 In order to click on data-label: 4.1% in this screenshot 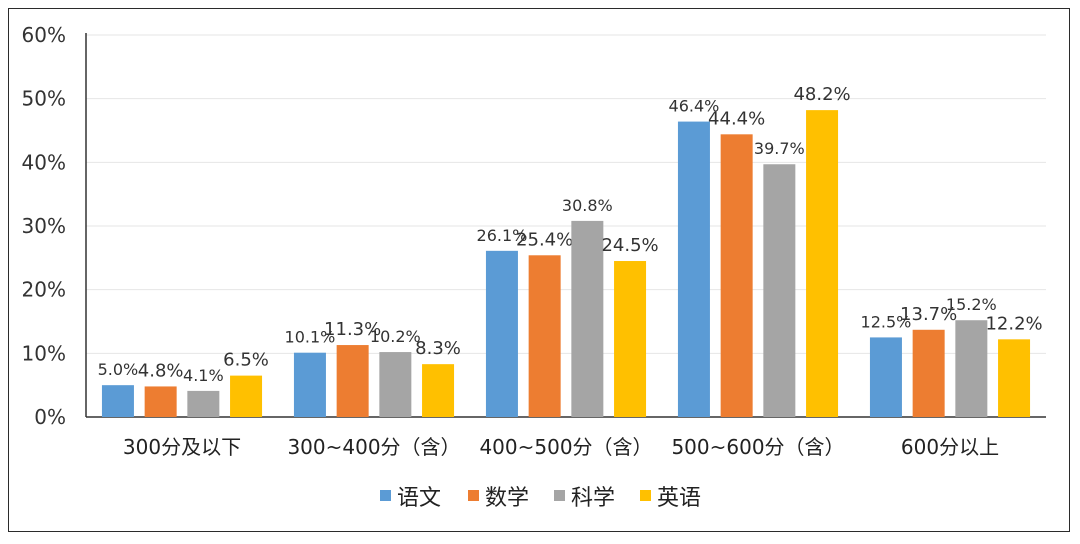, I will do `click(203, 375)`.